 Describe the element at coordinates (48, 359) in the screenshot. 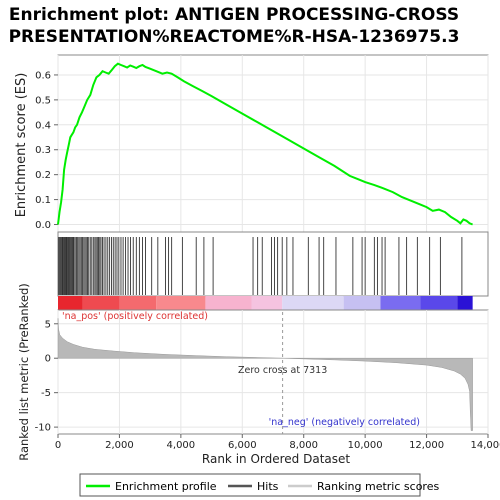

I see `metric-y-tick-label: 0` at that location.